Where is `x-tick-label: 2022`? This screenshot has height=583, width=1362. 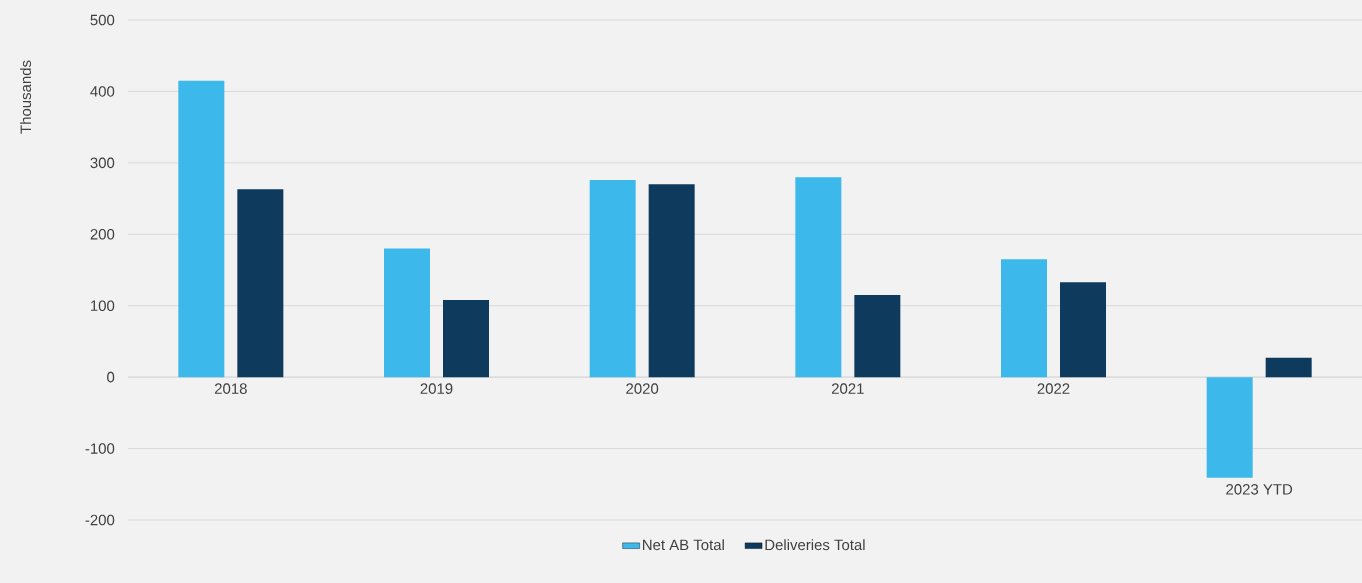
x-tick-label: 2022 is located at coordinates (1053, 388).